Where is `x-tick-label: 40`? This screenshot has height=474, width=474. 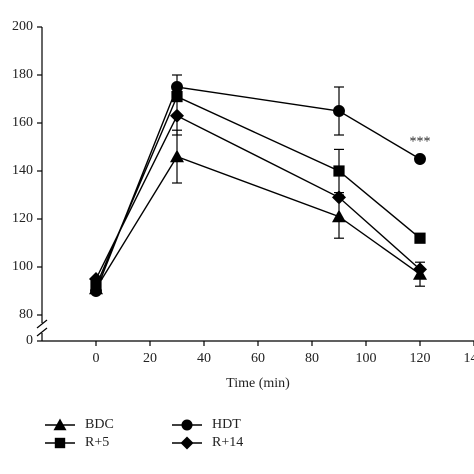 x-tick-label: 40 is located at coordinates (204, 358).